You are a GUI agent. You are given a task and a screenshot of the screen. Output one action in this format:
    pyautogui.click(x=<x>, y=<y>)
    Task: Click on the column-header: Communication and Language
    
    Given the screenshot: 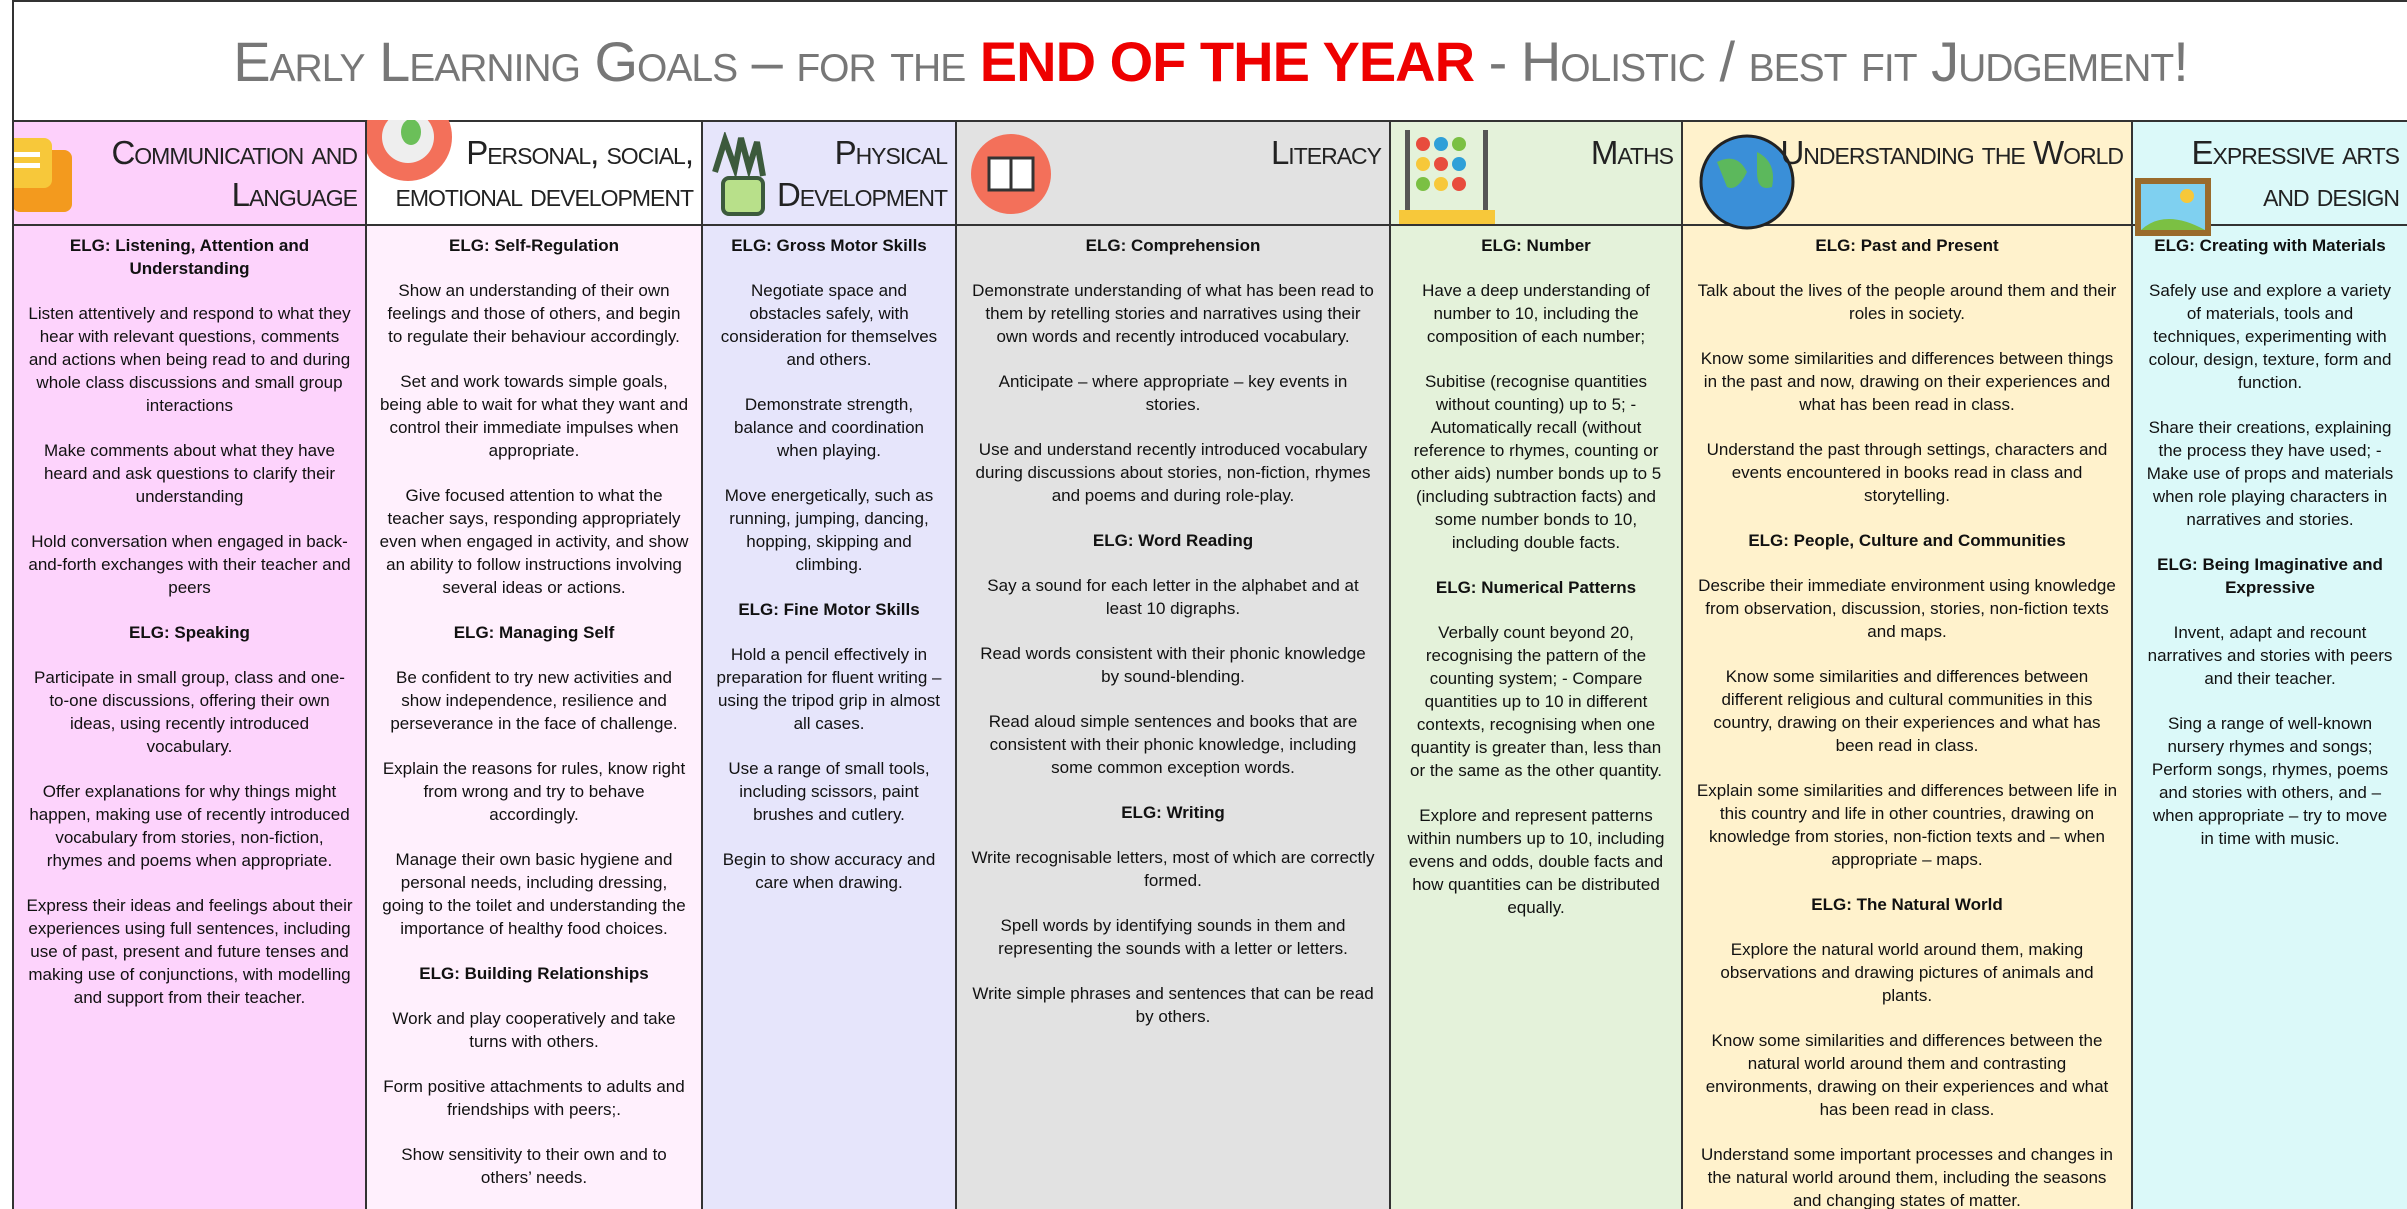 What is the action you would take?
    pyautogui.click(x=189, y=173)
    